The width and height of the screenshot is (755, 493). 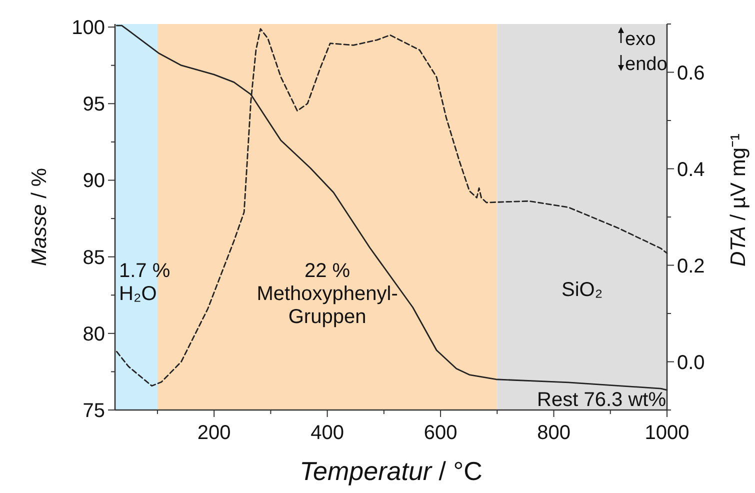 What do you see at coordinates (601, 400) in the screenshot?
I see `annotation: Rest 76.3 wt%` at bounding box center [601, 400].